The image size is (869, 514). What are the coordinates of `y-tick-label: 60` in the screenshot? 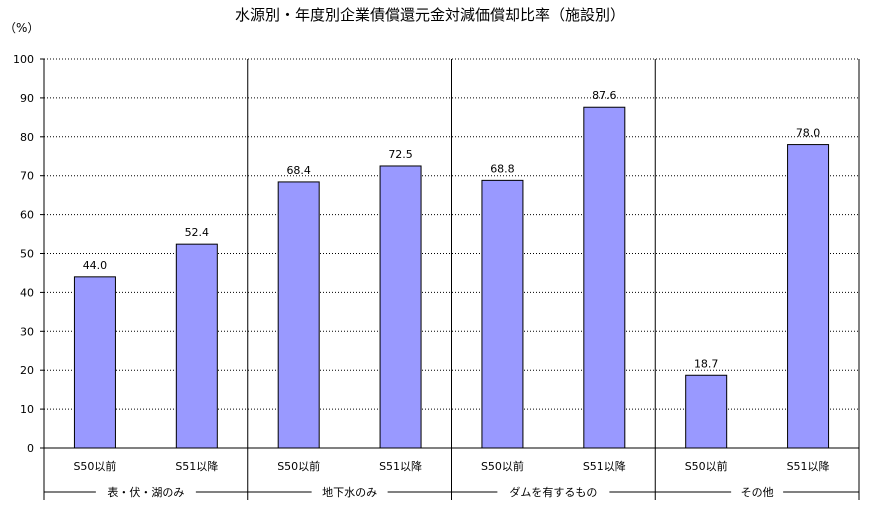 It's located at (27, 215).